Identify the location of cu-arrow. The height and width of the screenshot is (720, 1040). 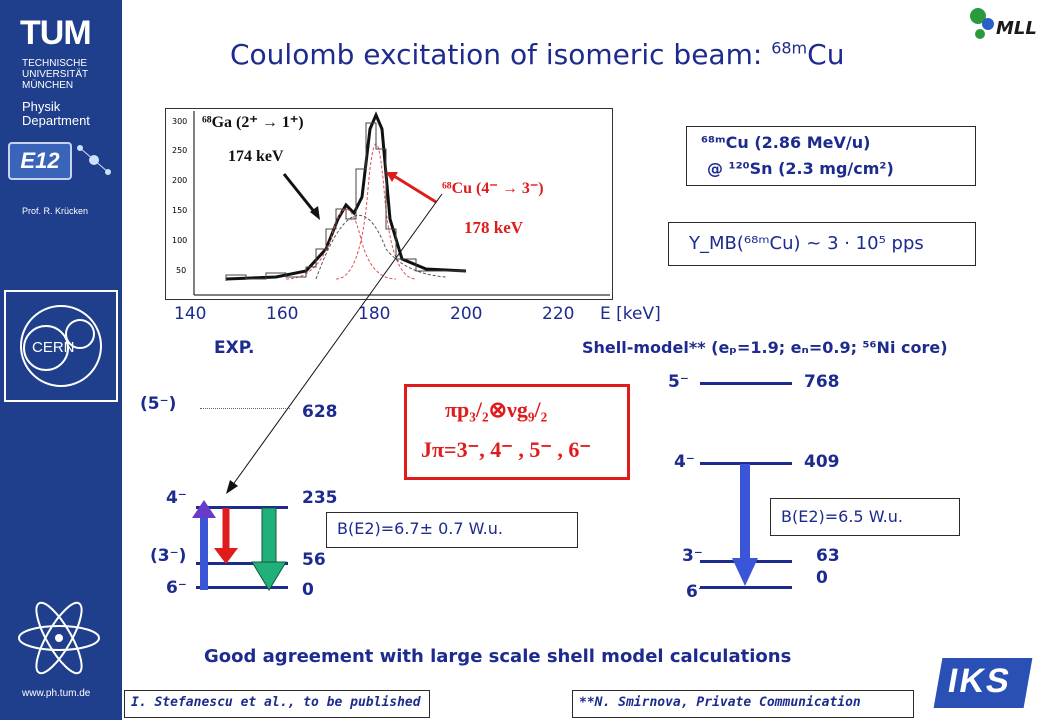
(415, 189).